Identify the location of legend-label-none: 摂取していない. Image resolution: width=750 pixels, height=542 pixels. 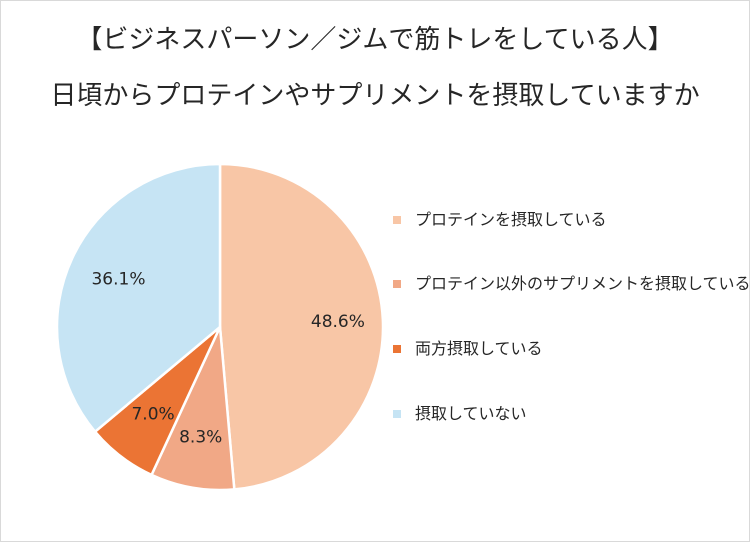
(471, 413).